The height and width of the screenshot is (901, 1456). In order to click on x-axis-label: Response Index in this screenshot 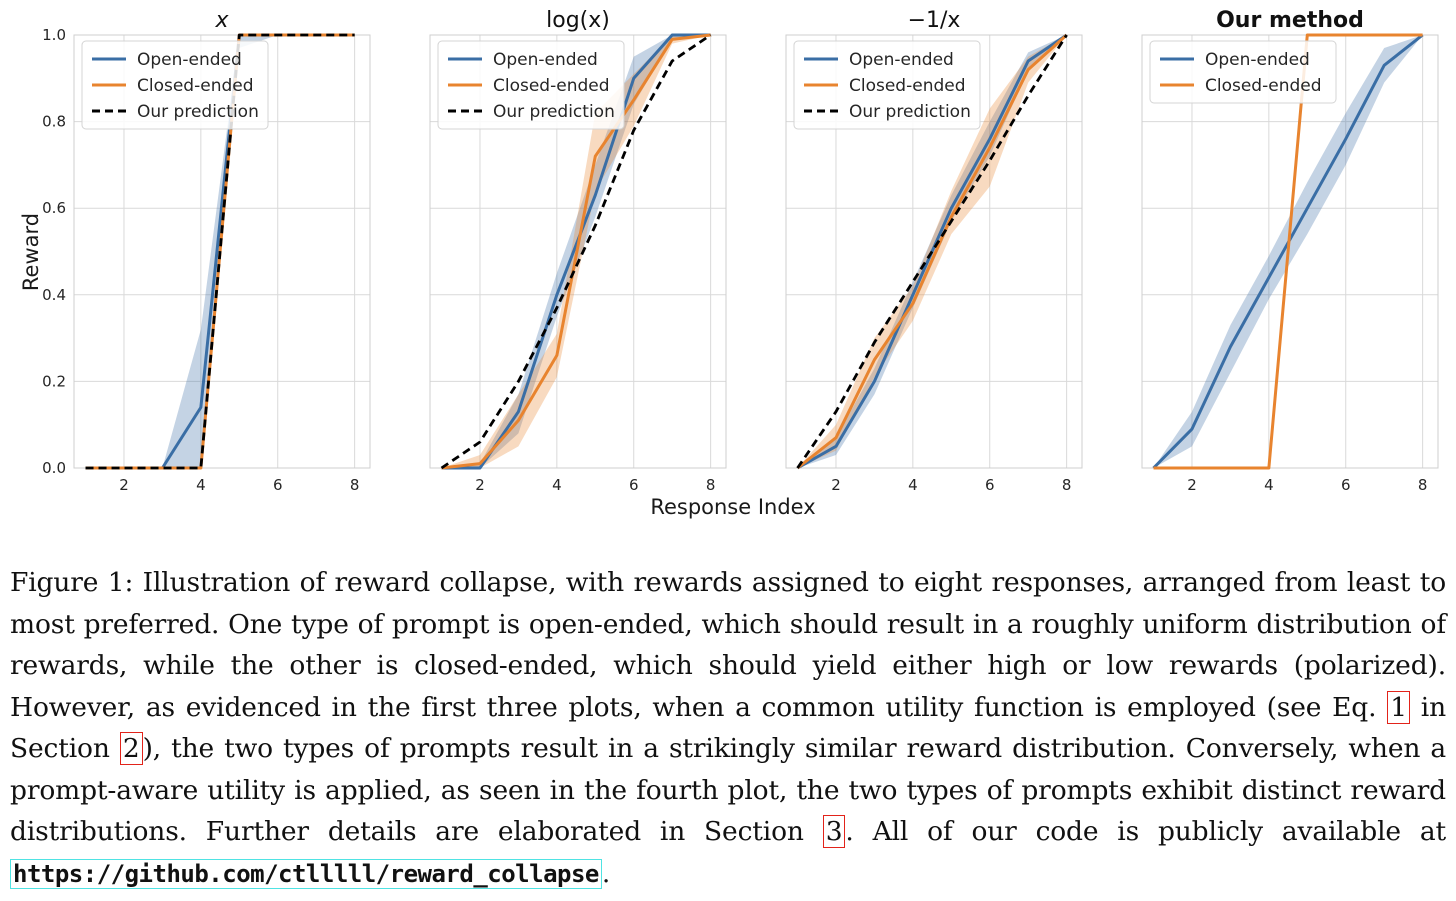, I will do `click(732, 507)`.